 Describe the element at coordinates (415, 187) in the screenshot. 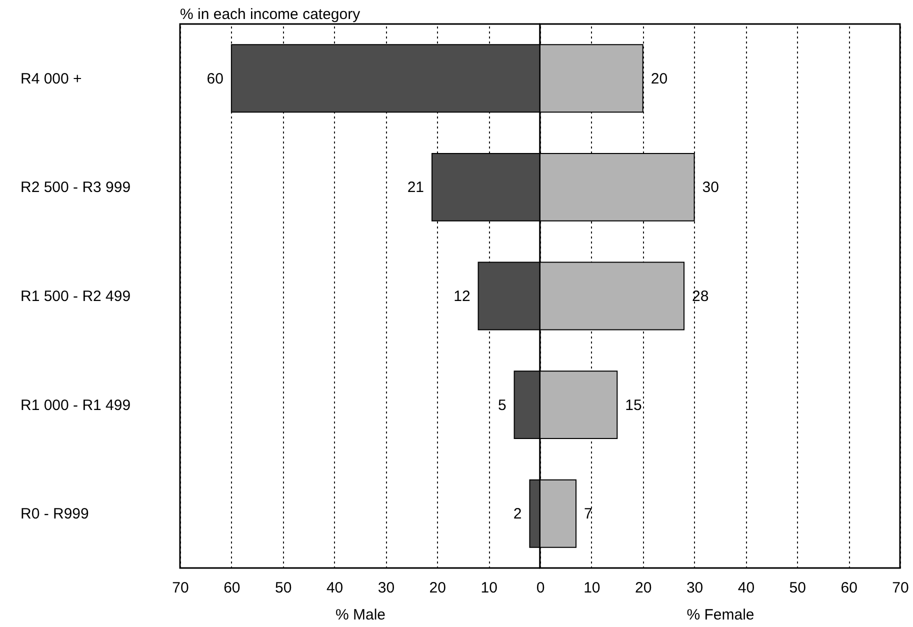

I see `data-label: 21` at that location.